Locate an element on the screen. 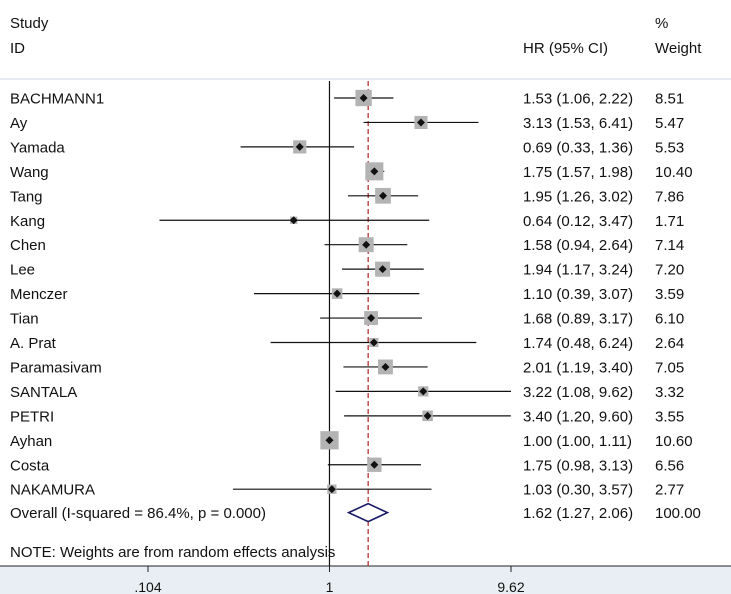 Image resolution: width=731 pixels, height=594 pixels. x-tick-label: 9.62 is located at coordinates (510, 586).